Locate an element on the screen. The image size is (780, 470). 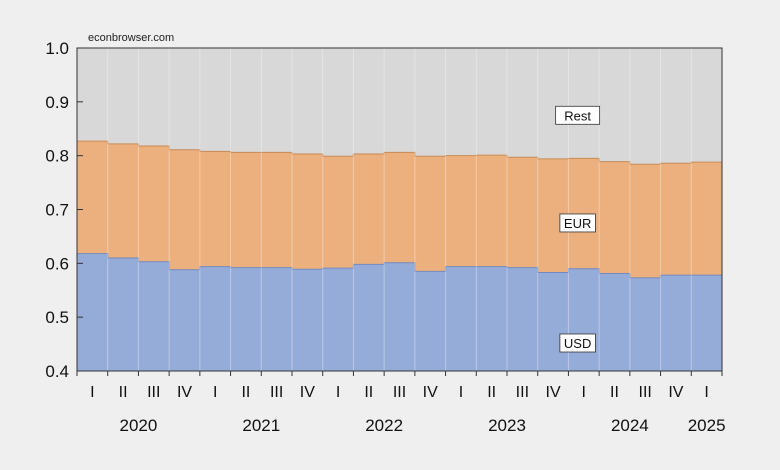
year-label: 2024 is located at coordinates (630, 425).